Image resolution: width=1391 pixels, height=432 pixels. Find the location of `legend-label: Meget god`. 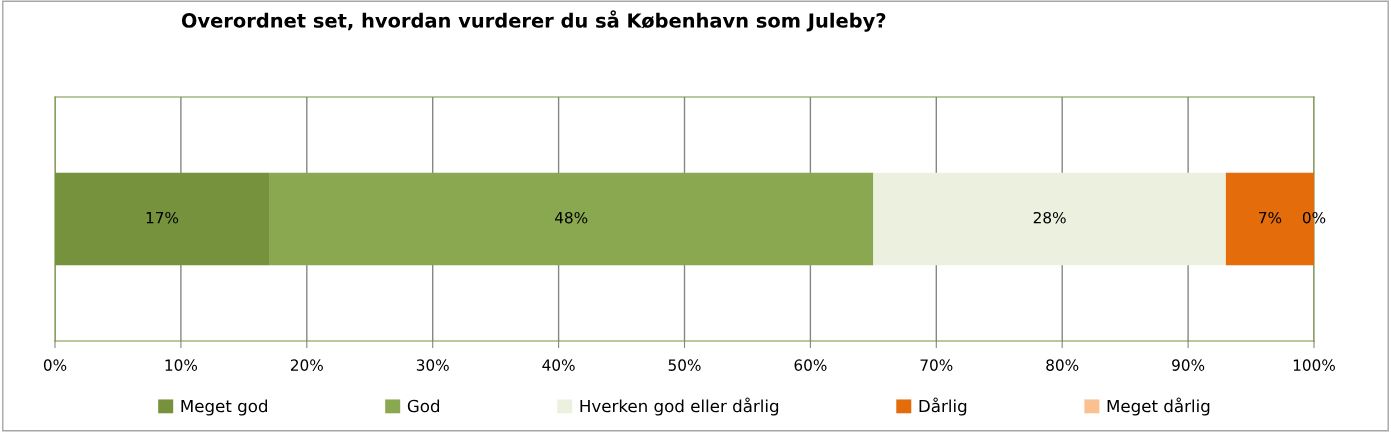

legend-label: Meget god is located at coordinates (224, 407).